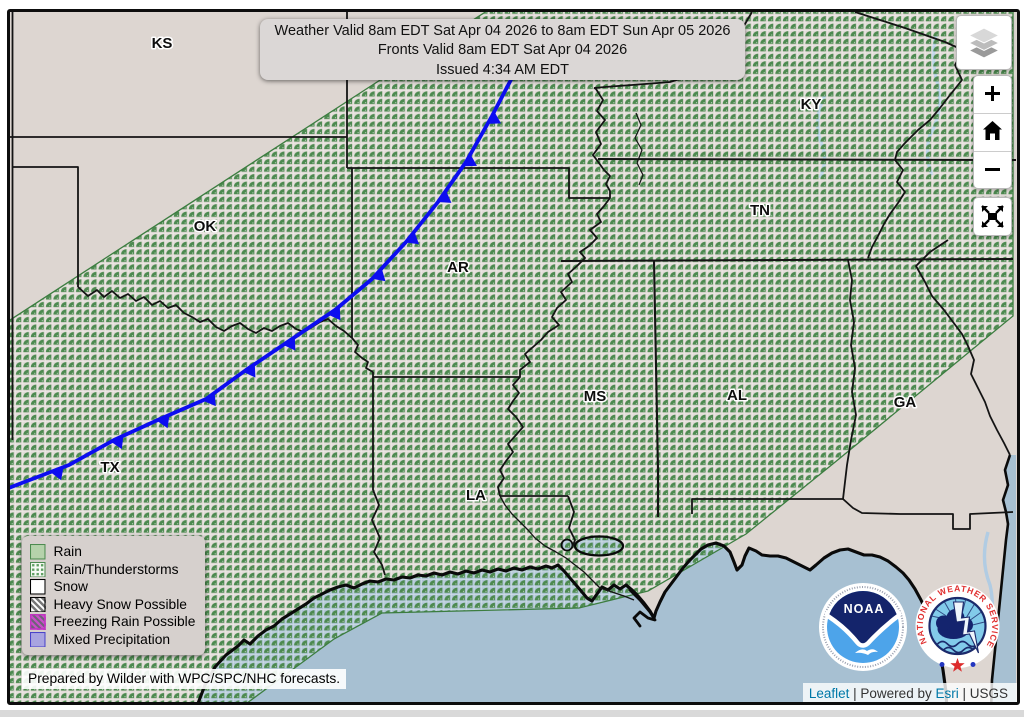 Image resolution: width=1024 pixels, height=717 pixels. What do you see at coordinates (162, 43) in the screenshot?
I see `svg-text: KS` at bounding box center [162, 43].